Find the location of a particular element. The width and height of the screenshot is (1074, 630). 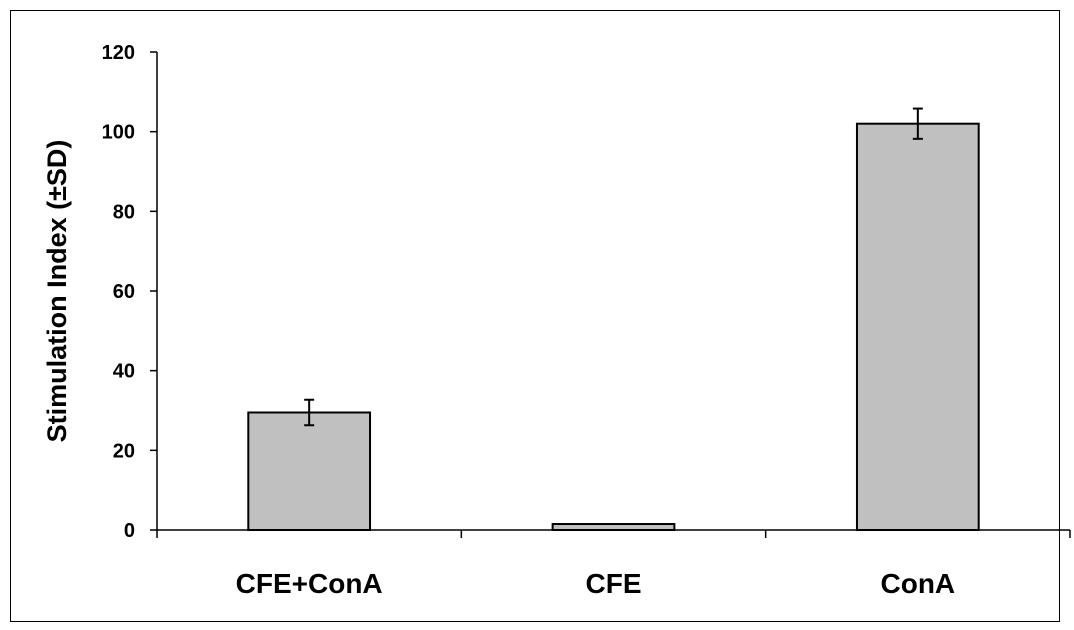

y-tick-label-100: 100 is located at coordinates (118, 133).